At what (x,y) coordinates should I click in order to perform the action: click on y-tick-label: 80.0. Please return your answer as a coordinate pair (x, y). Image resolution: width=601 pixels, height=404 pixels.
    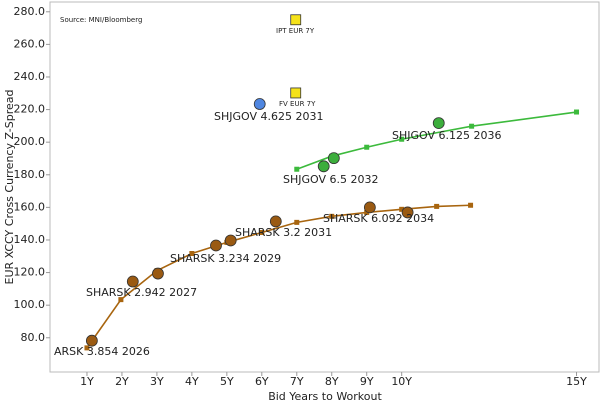
    Looking at the image, I should click on (33, 337).